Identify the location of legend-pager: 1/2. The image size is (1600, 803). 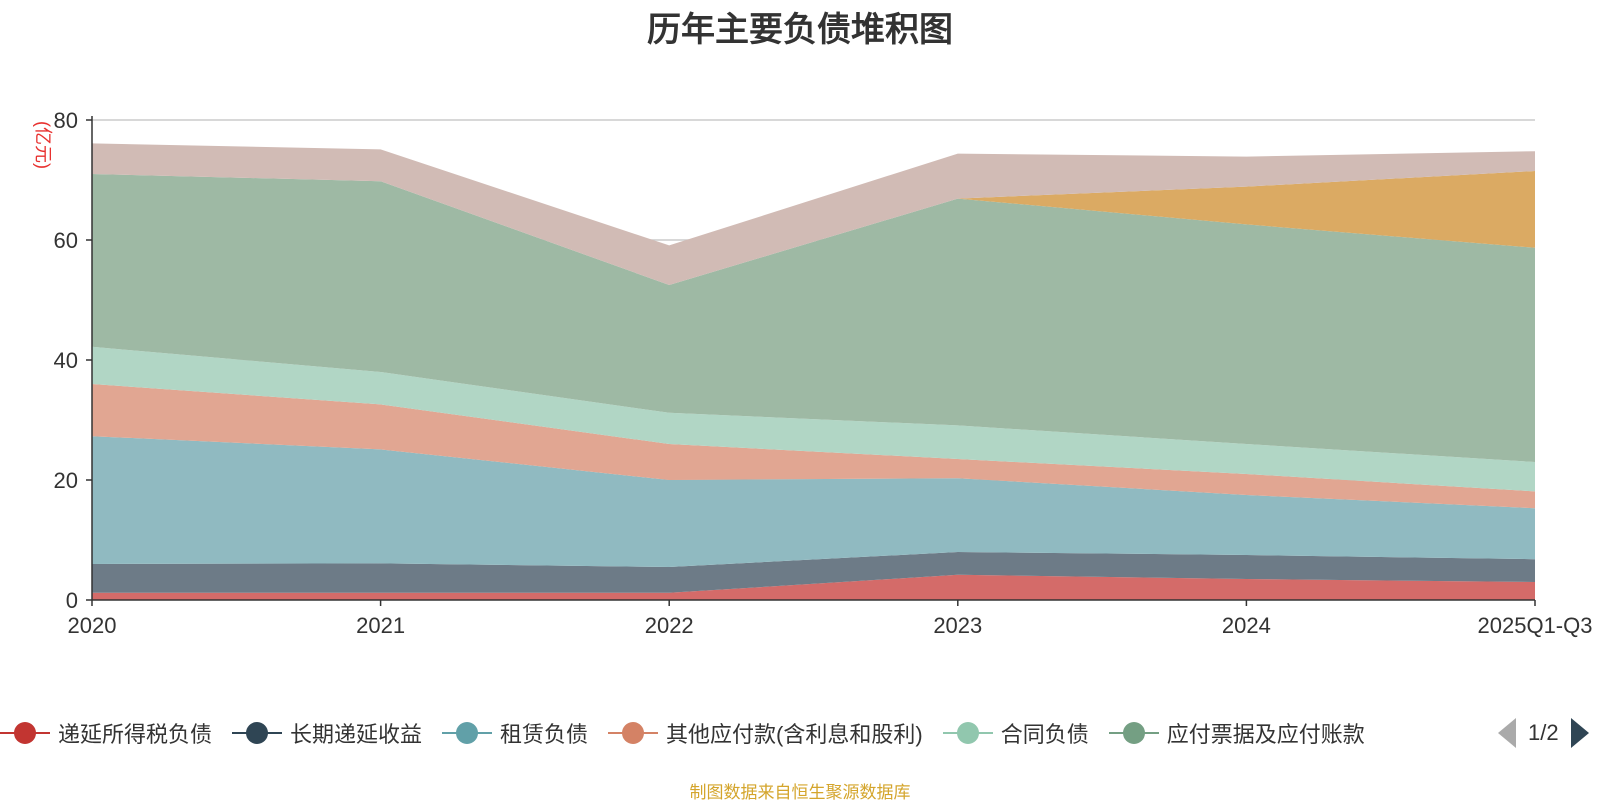
(1543, 733).